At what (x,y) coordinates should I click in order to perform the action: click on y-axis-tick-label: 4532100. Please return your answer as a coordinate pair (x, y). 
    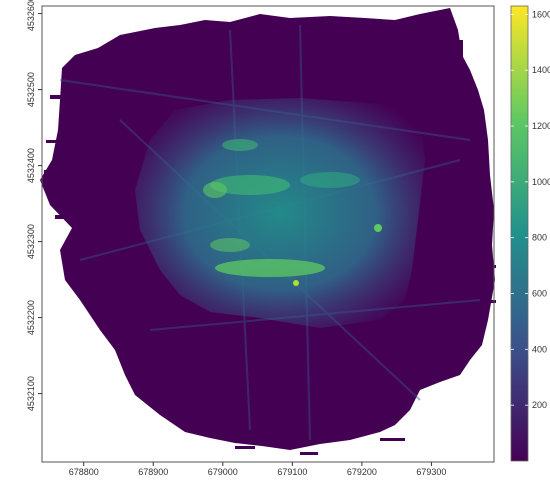
    Looking at the image, I should click on (31, 393).